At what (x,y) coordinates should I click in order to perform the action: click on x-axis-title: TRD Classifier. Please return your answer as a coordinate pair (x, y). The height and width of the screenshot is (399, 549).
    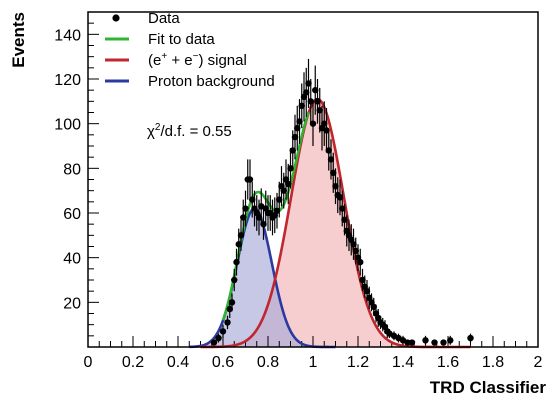
    Looking at the image, I should click on (488, 387).